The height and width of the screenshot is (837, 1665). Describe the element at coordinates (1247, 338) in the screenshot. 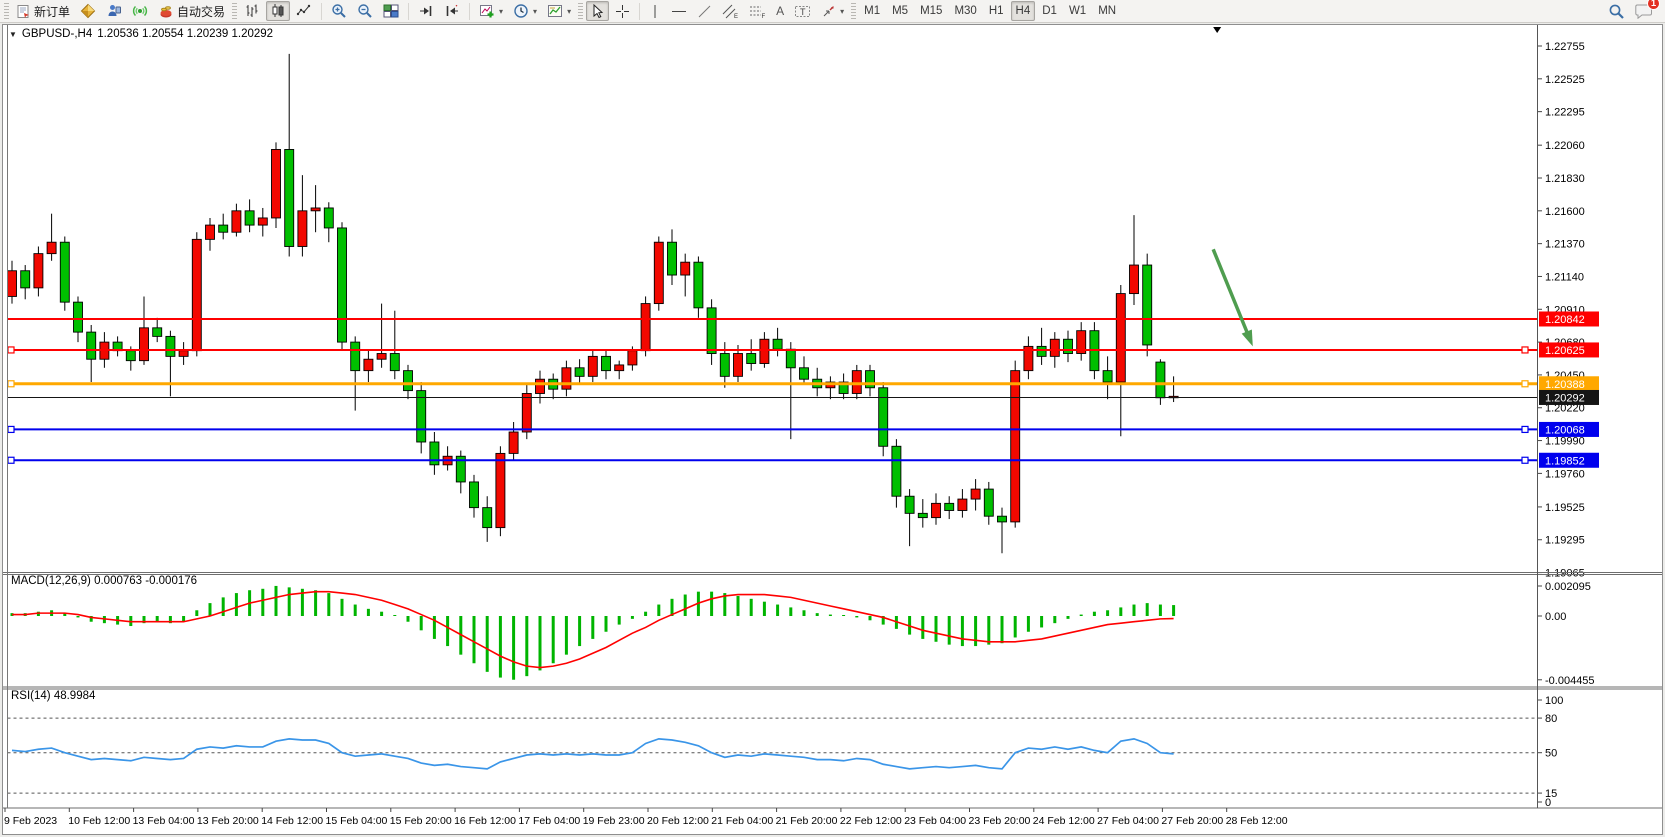

I see `trend-arrow-head` at that location.